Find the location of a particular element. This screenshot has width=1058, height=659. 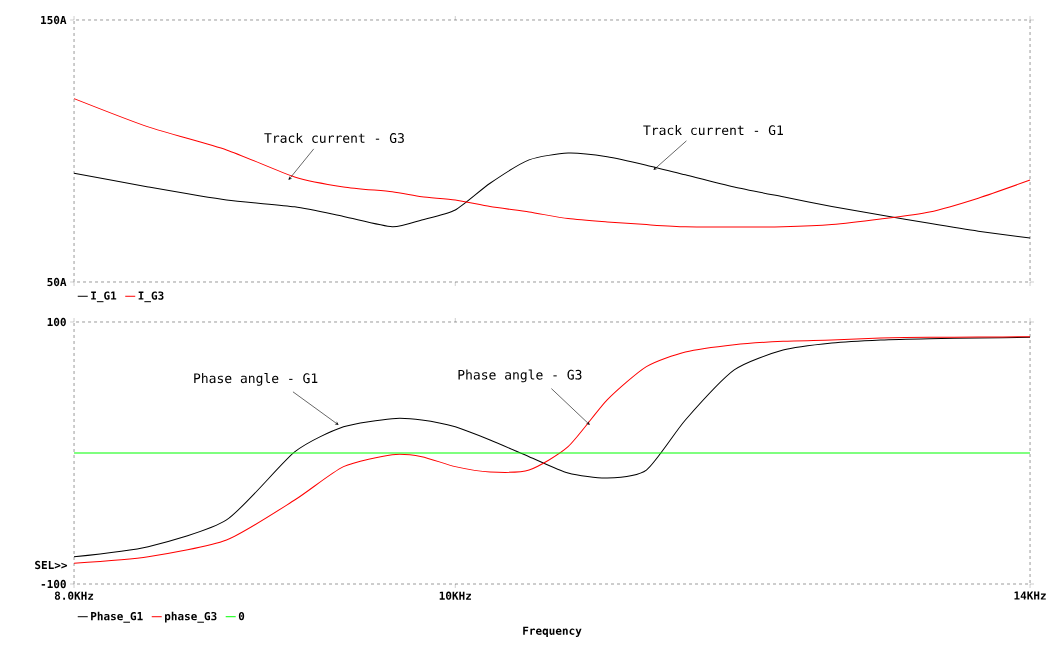

x-tick-label: 10KHz is located at coordinates (455, 595).